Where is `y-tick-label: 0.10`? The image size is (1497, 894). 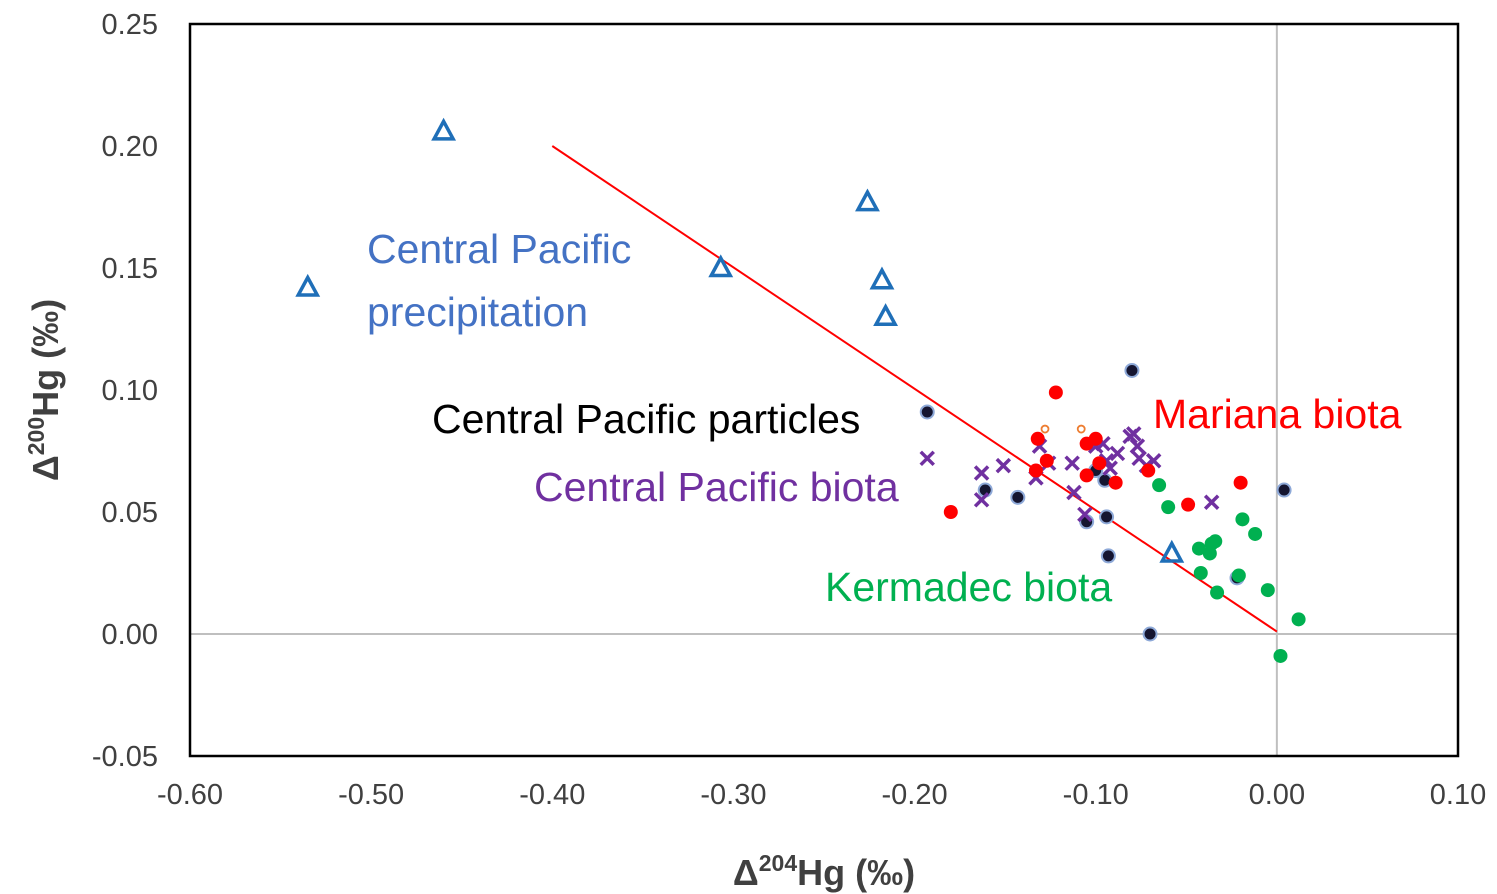 y-tick-label: 0.10 is located at coordinates (130, 391).